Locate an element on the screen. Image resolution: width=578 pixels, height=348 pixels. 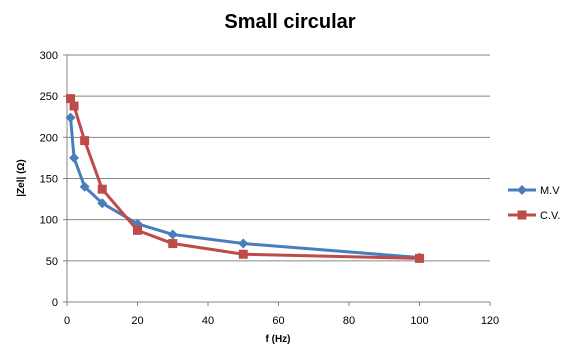
x-axis-title: f (Hz) is located at coordinates (278, 339).